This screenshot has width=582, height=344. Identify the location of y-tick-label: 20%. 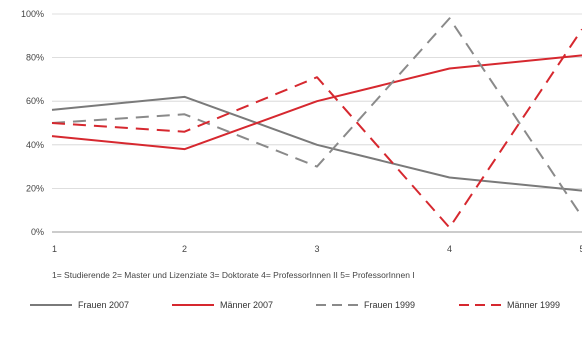
(35, 188).